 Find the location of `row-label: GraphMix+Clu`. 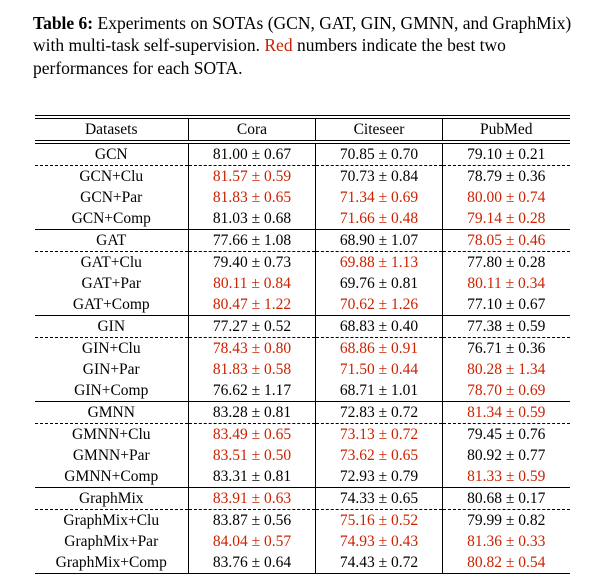

row-label: GraphMix+Clu is located at coordinates (111, 520).